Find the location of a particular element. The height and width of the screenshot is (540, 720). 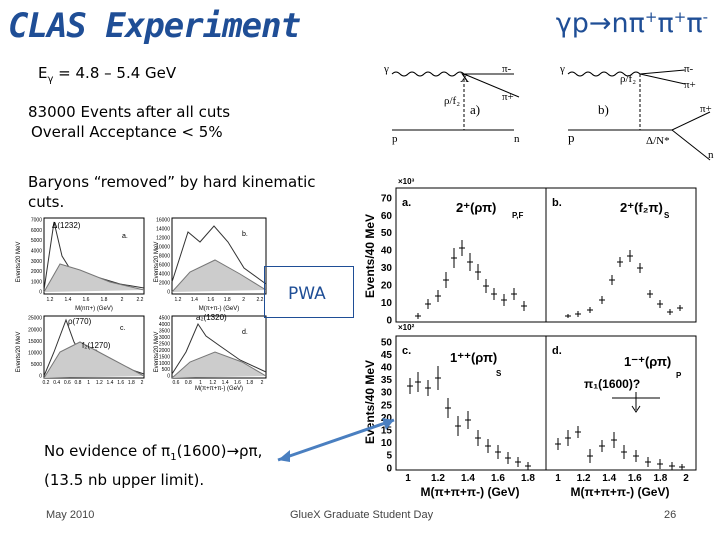

x-tick-label: 0.2 is located at coordinates (46, 383).